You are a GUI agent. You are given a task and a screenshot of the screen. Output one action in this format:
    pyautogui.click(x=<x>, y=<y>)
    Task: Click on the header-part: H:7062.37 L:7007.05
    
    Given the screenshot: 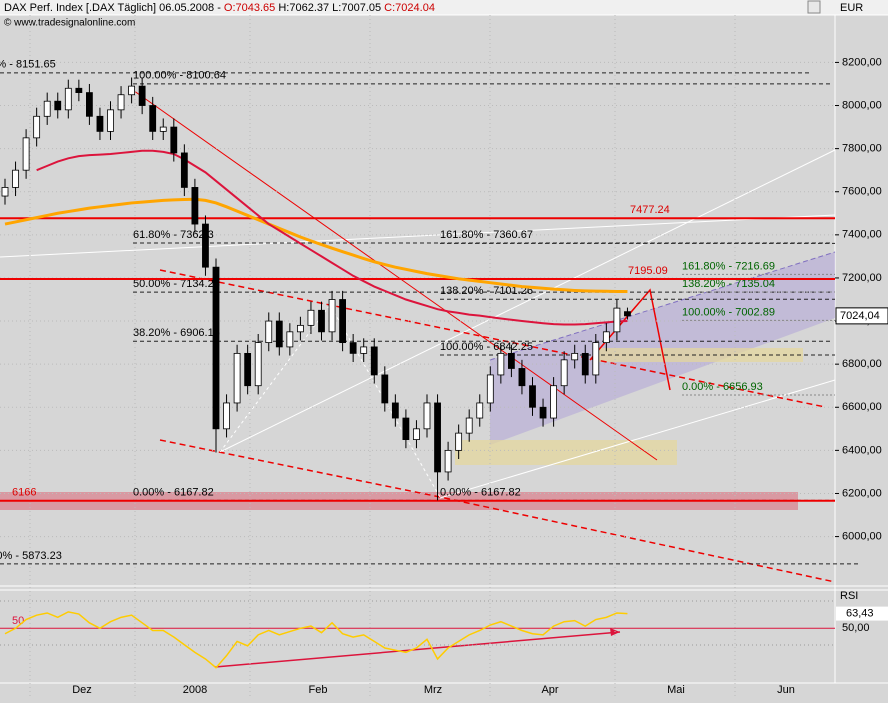 What is the action you would take?
    pyautogui.click(x=329, y=8)
    